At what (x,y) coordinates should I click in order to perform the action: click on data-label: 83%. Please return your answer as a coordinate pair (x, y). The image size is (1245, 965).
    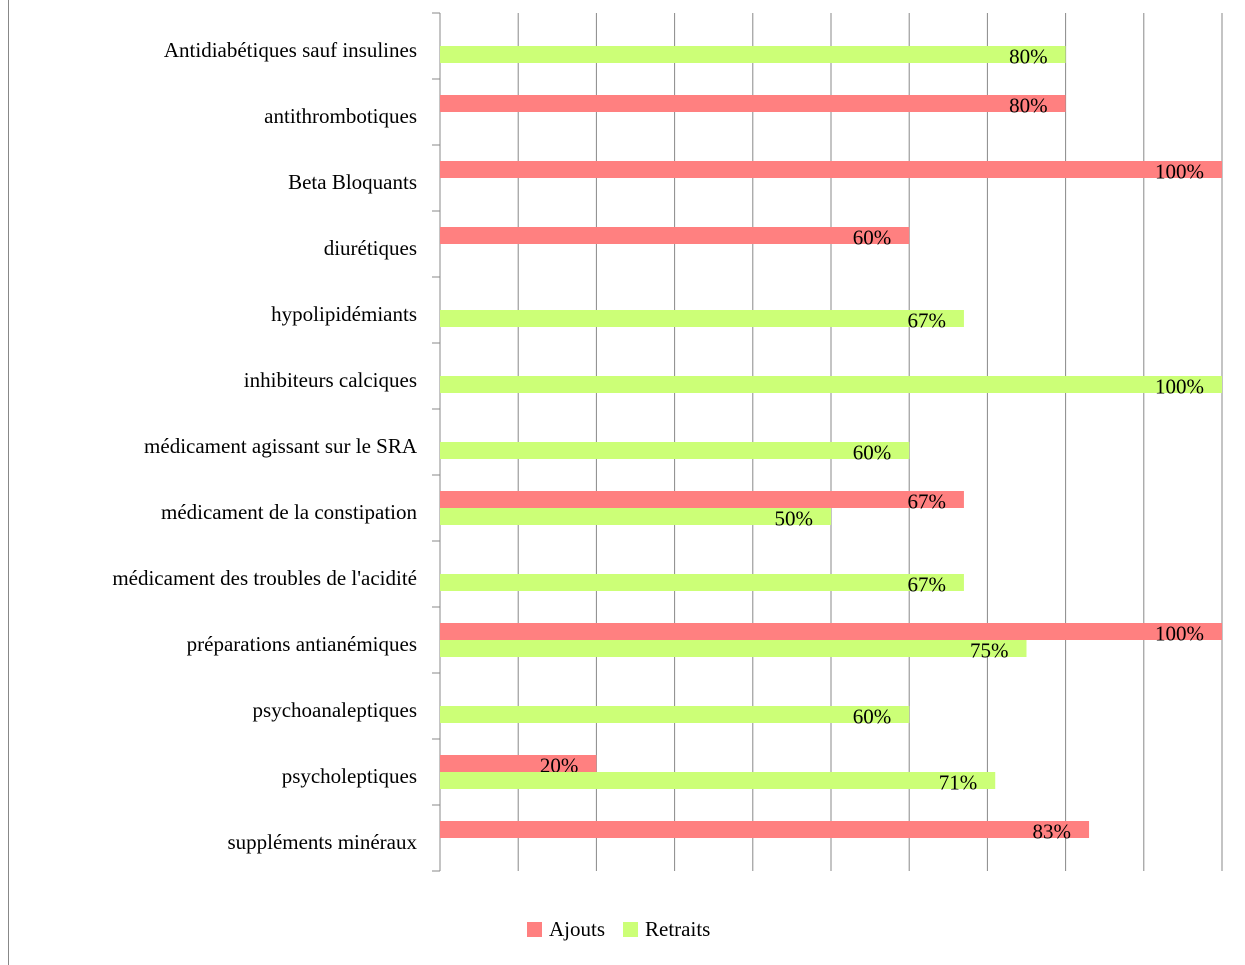
    Looking at the image, I should click on (1052, 831).